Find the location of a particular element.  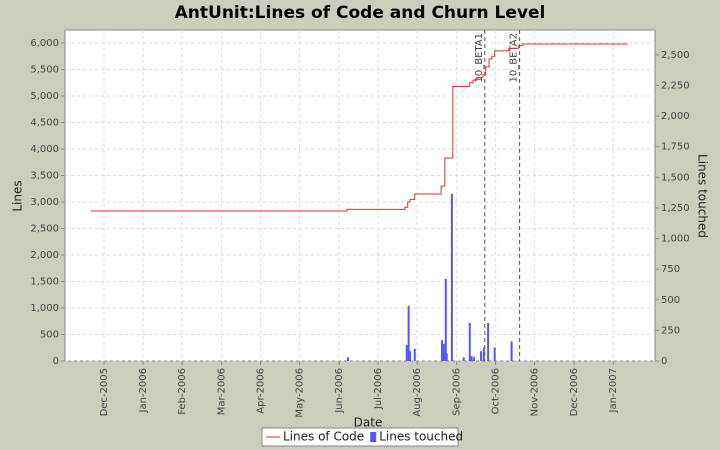

y-tick-label: 1,500 is located at coordinates (44, 281).